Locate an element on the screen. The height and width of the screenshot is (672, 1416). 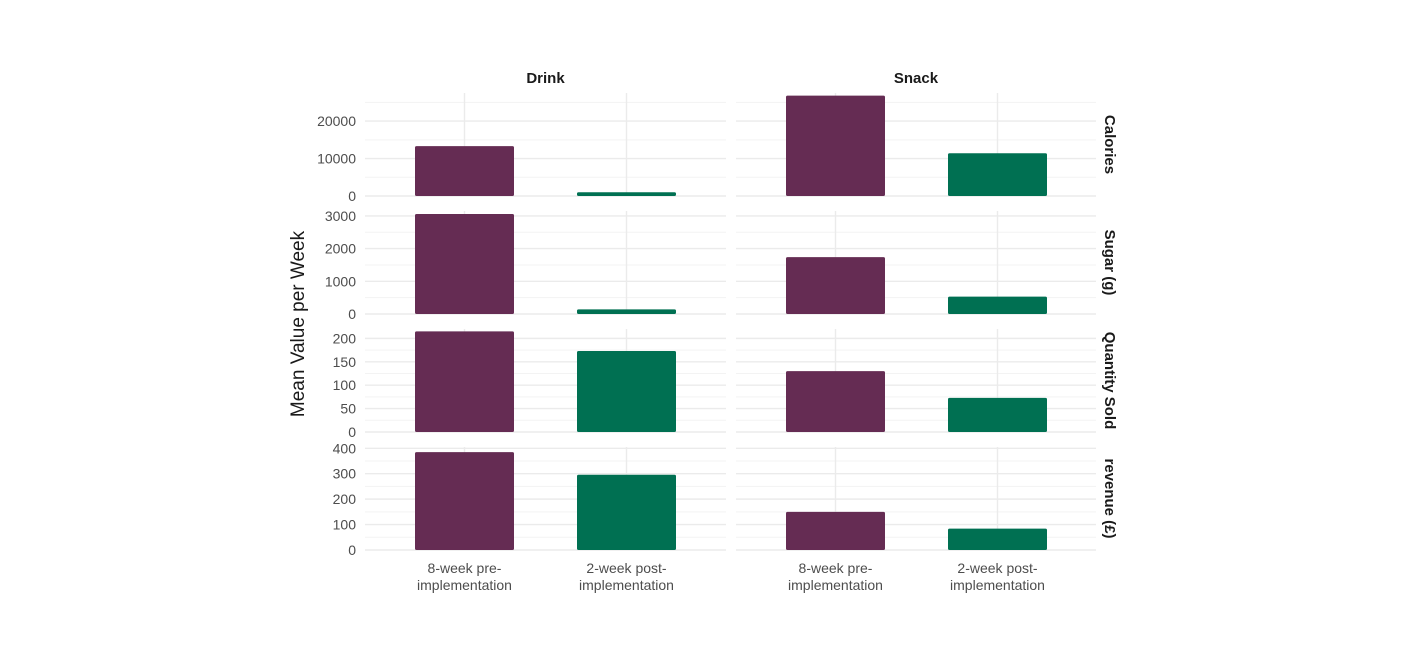
facet-label-quantity-sold: Quantity Sold is located at coordinates (1109, 381).